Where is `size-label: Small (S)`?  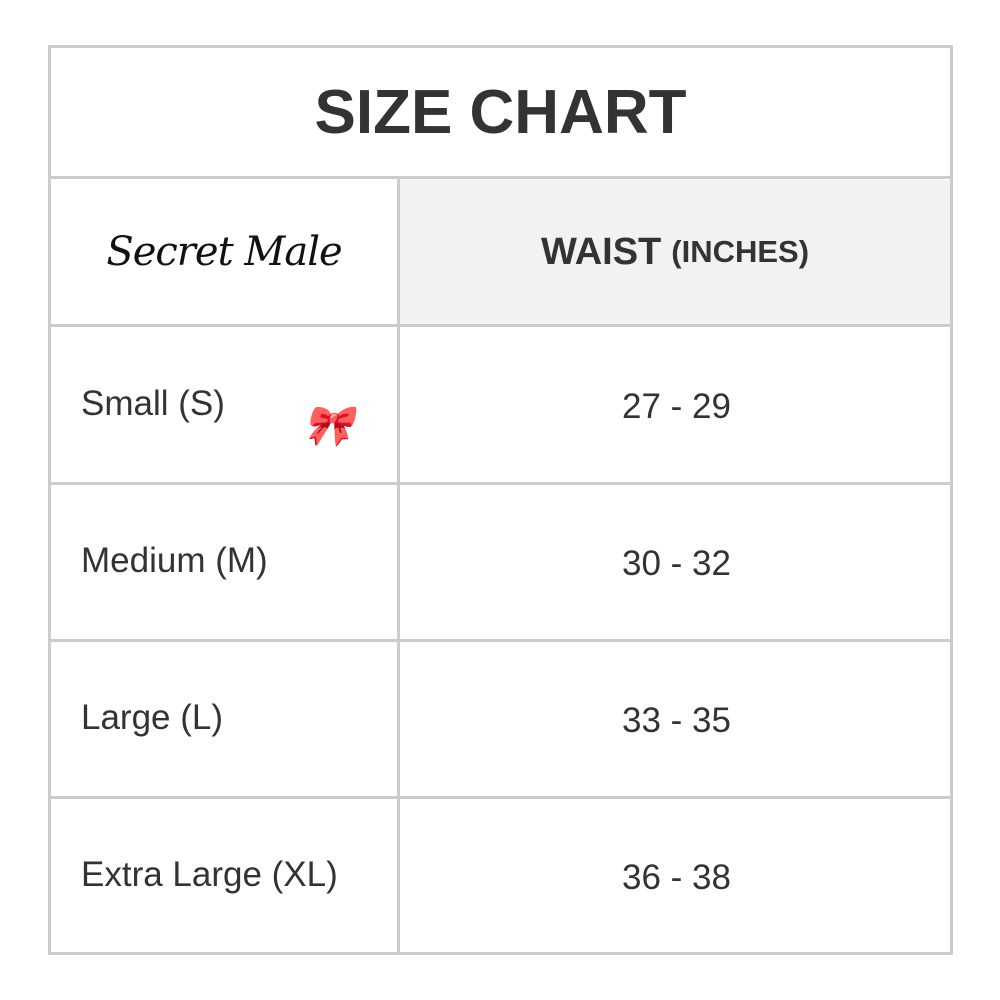
size-label: Small (S) is located at coordinates (153, 403).